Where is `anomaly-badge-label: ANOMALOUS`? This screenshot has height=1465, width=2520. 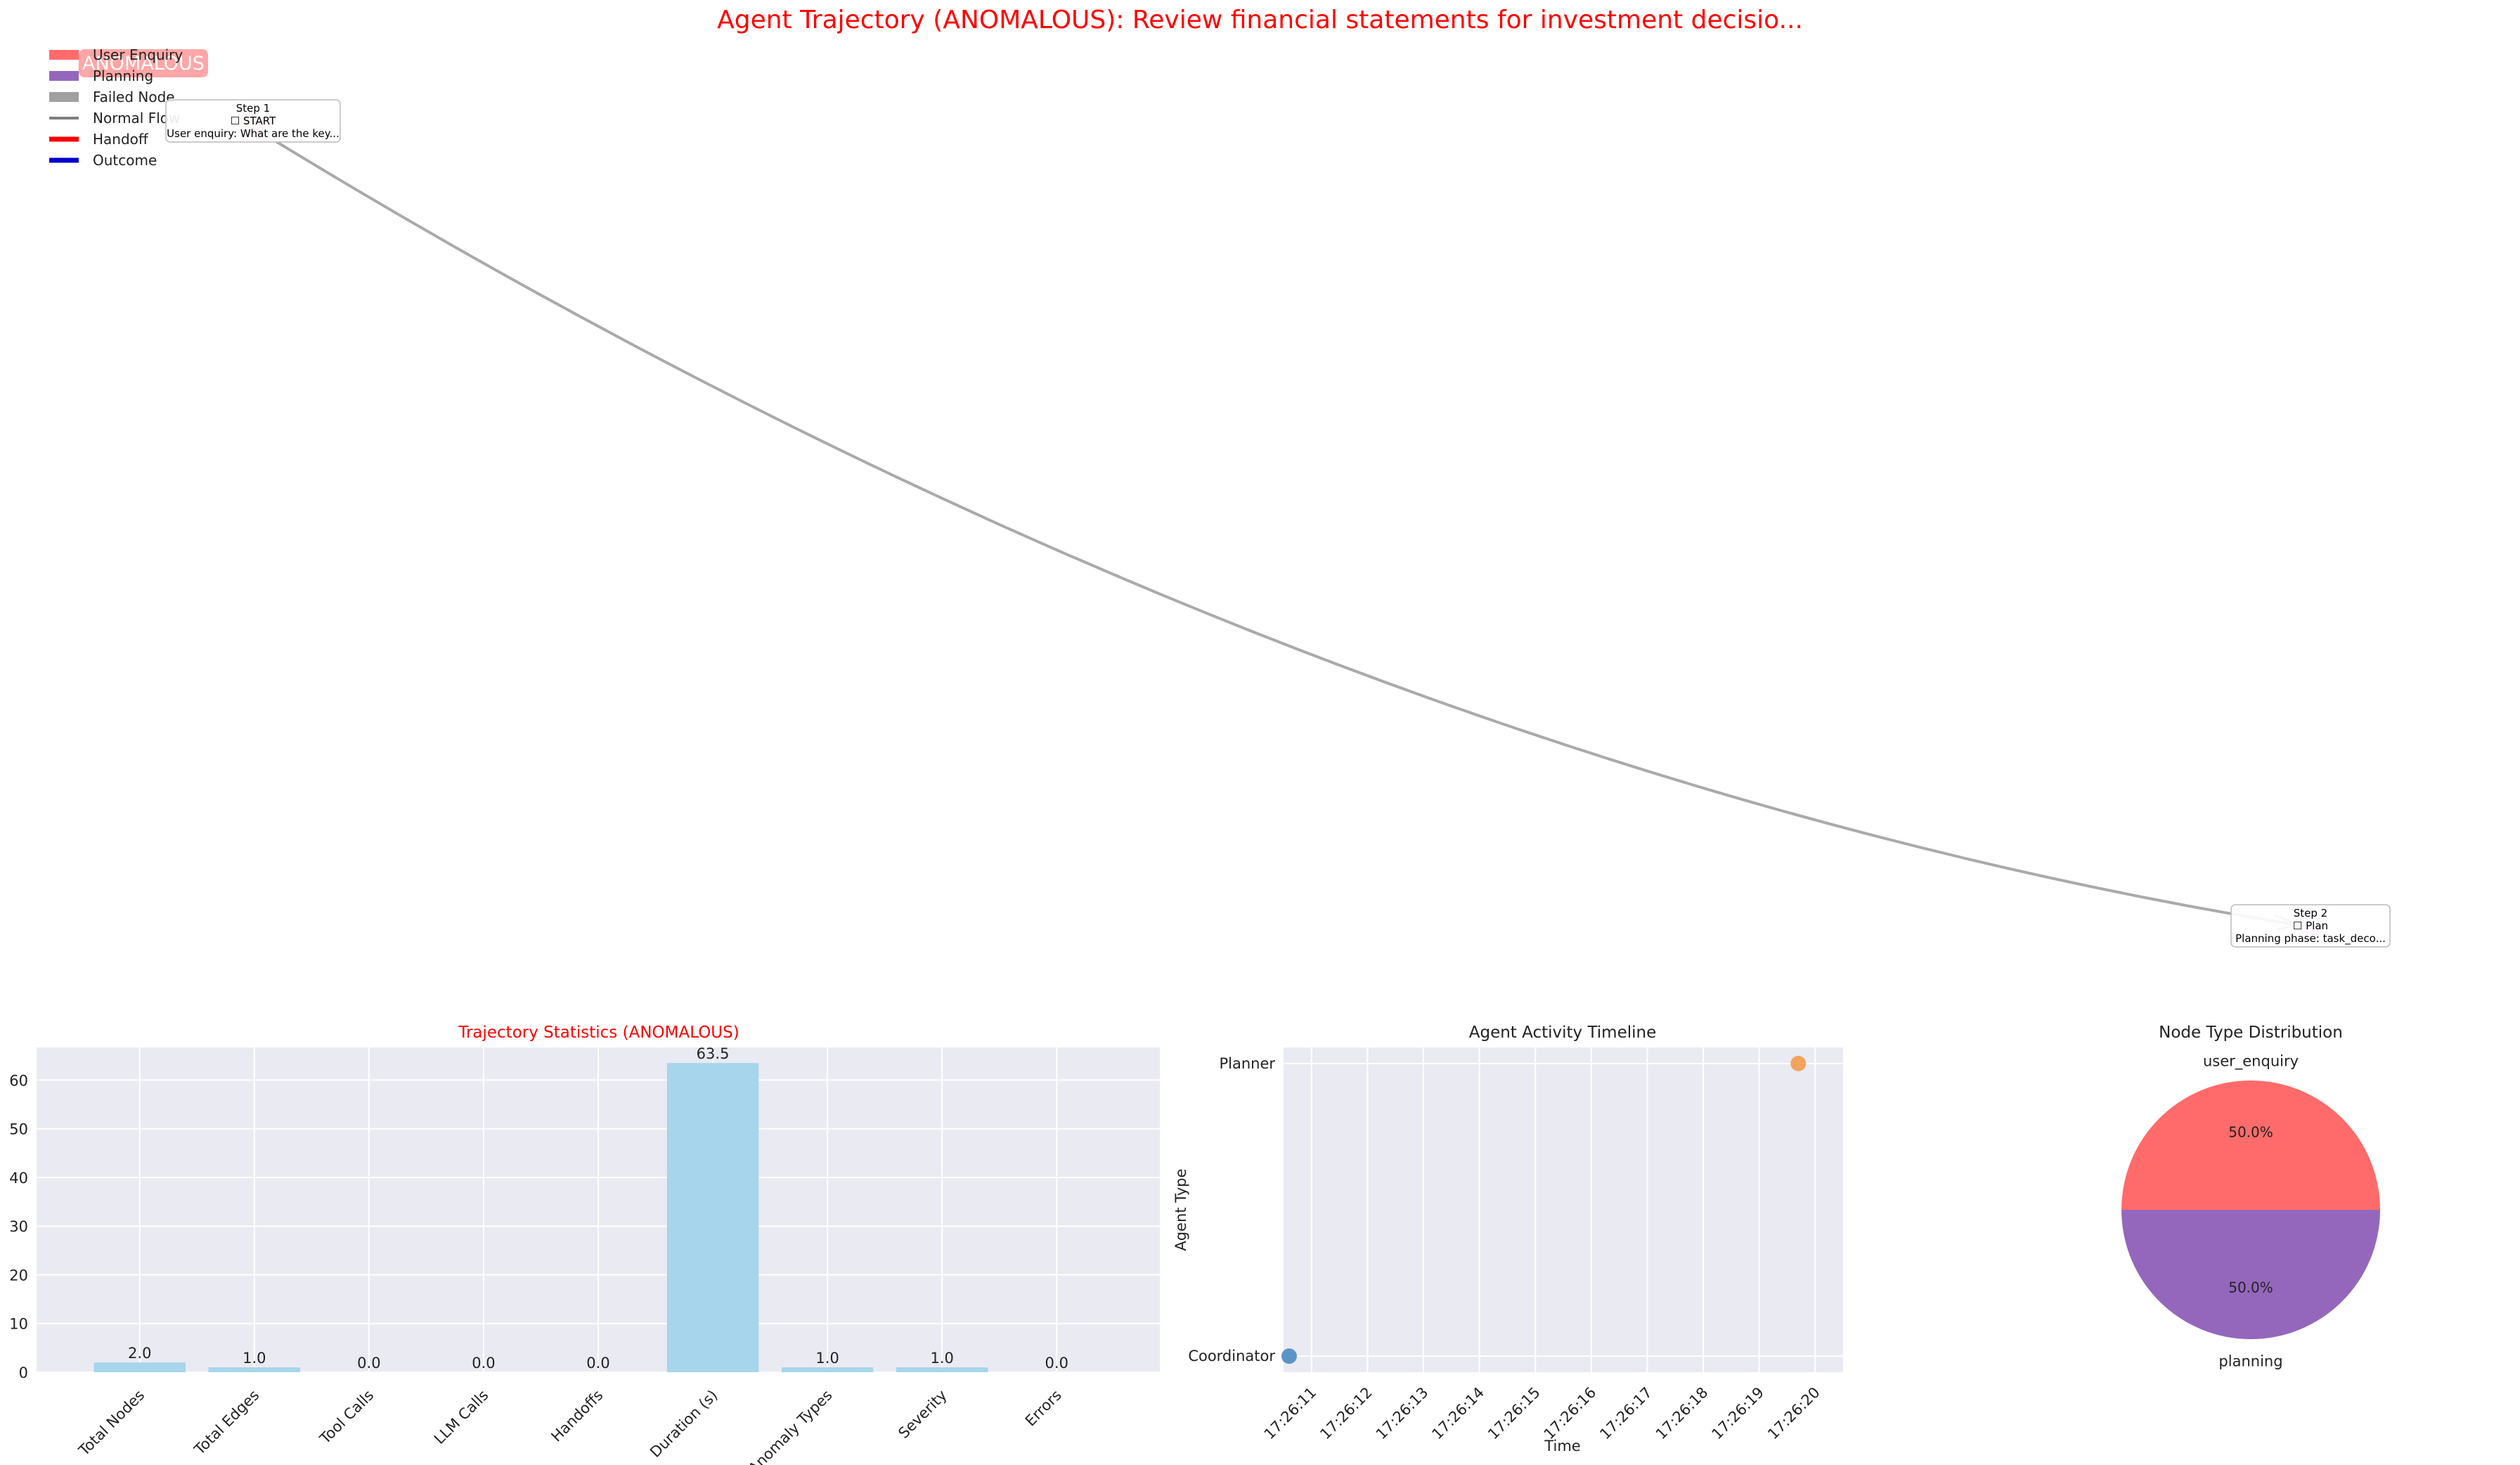 anomaly-badge-label: ANOMALOUS is located at coordinates (143, 64).